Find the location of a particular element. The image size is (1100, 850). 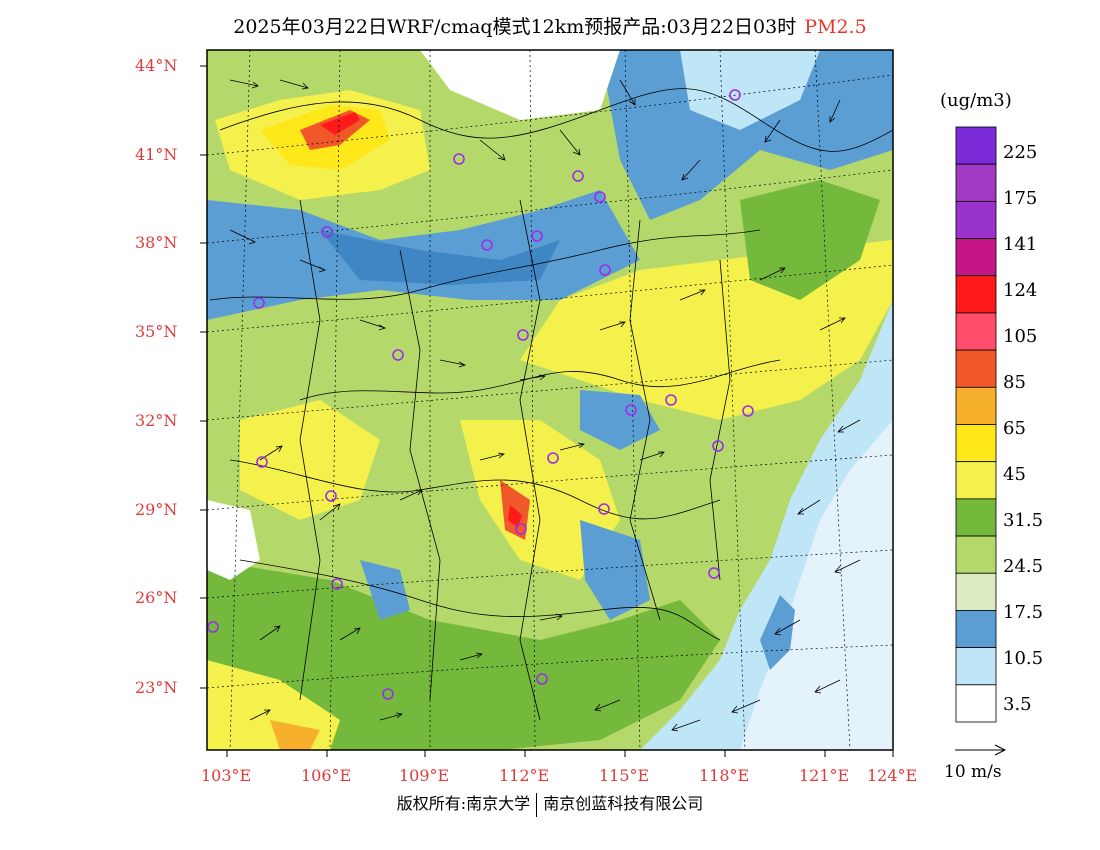

legend-label: 105 is located at coordinates (1020, 336).